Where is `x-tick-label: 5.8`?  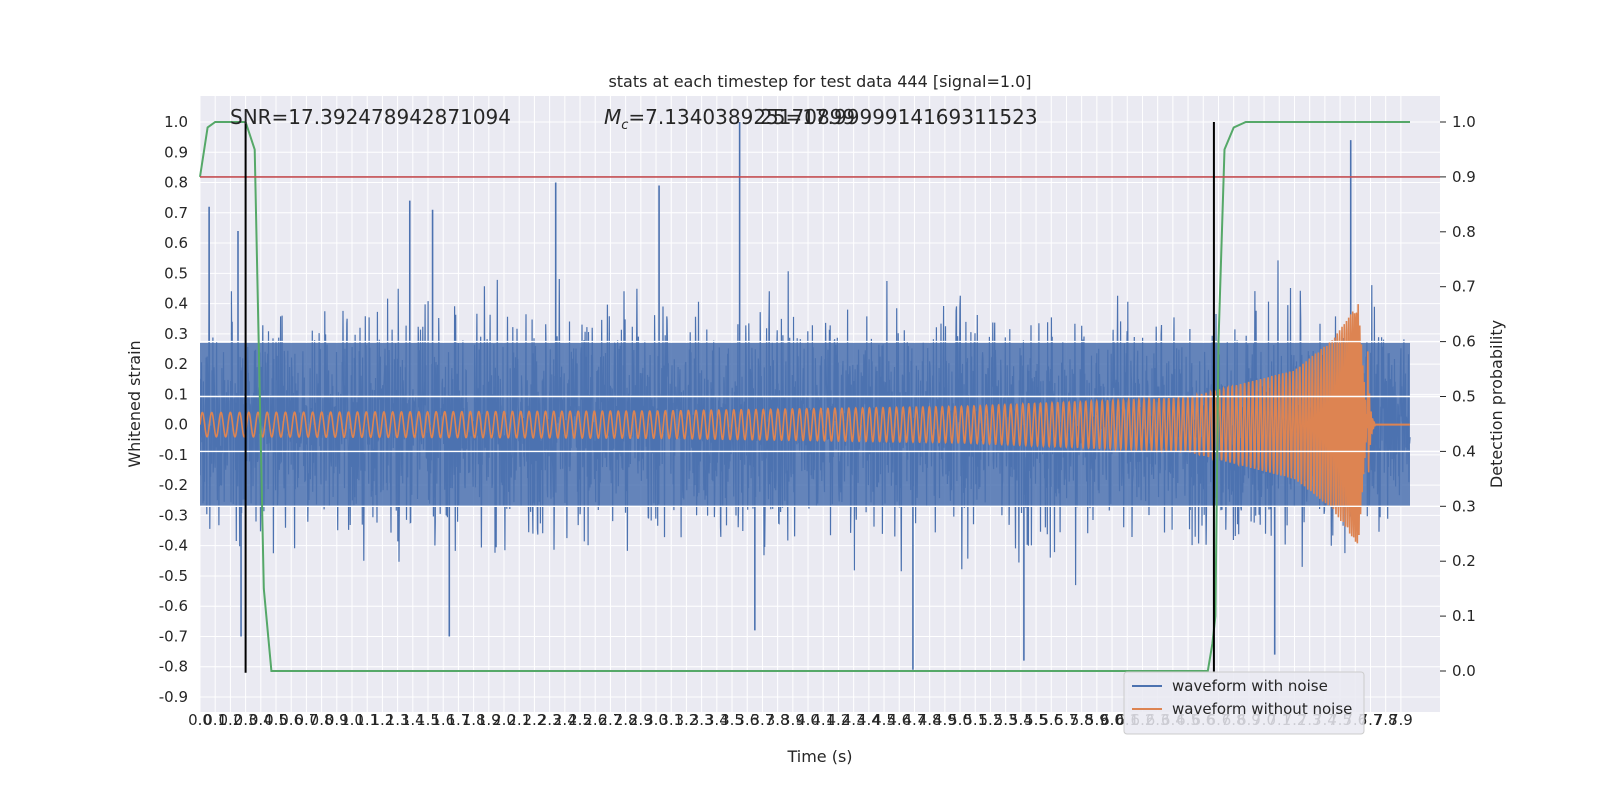
x-tick-label: 5.8 is located at coordinates (1082, 720).